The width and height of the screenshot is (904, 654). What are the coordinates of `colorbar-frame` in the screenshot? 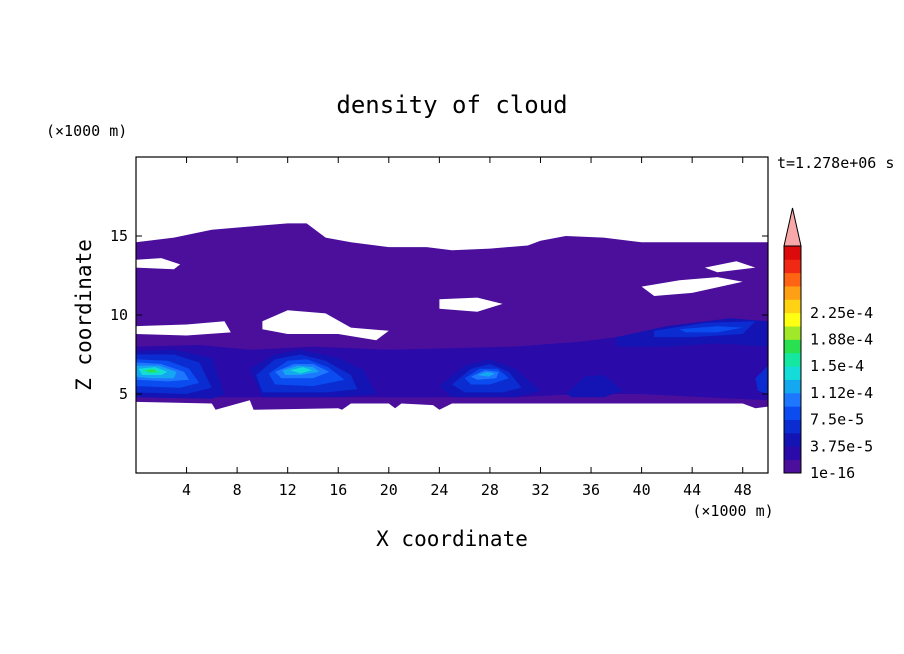 It's located at (792, 359).